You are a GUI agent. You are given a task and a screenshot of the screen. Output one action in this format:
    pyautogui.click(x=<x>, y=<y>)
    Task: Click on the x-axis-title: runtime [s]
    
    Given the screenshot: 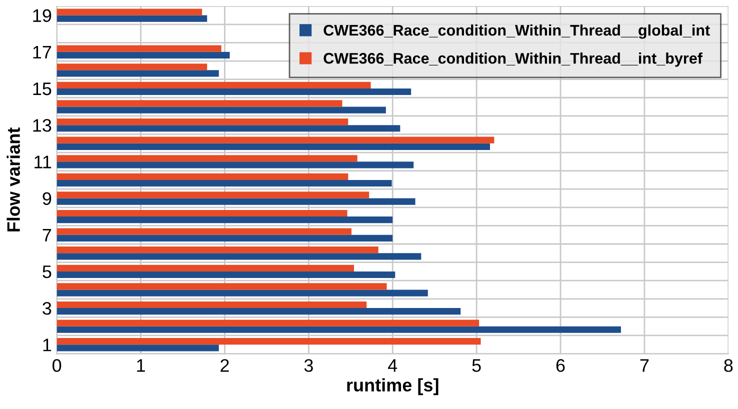 What is the action you would take?
    pyautogui.click(x=392, y=387)
    